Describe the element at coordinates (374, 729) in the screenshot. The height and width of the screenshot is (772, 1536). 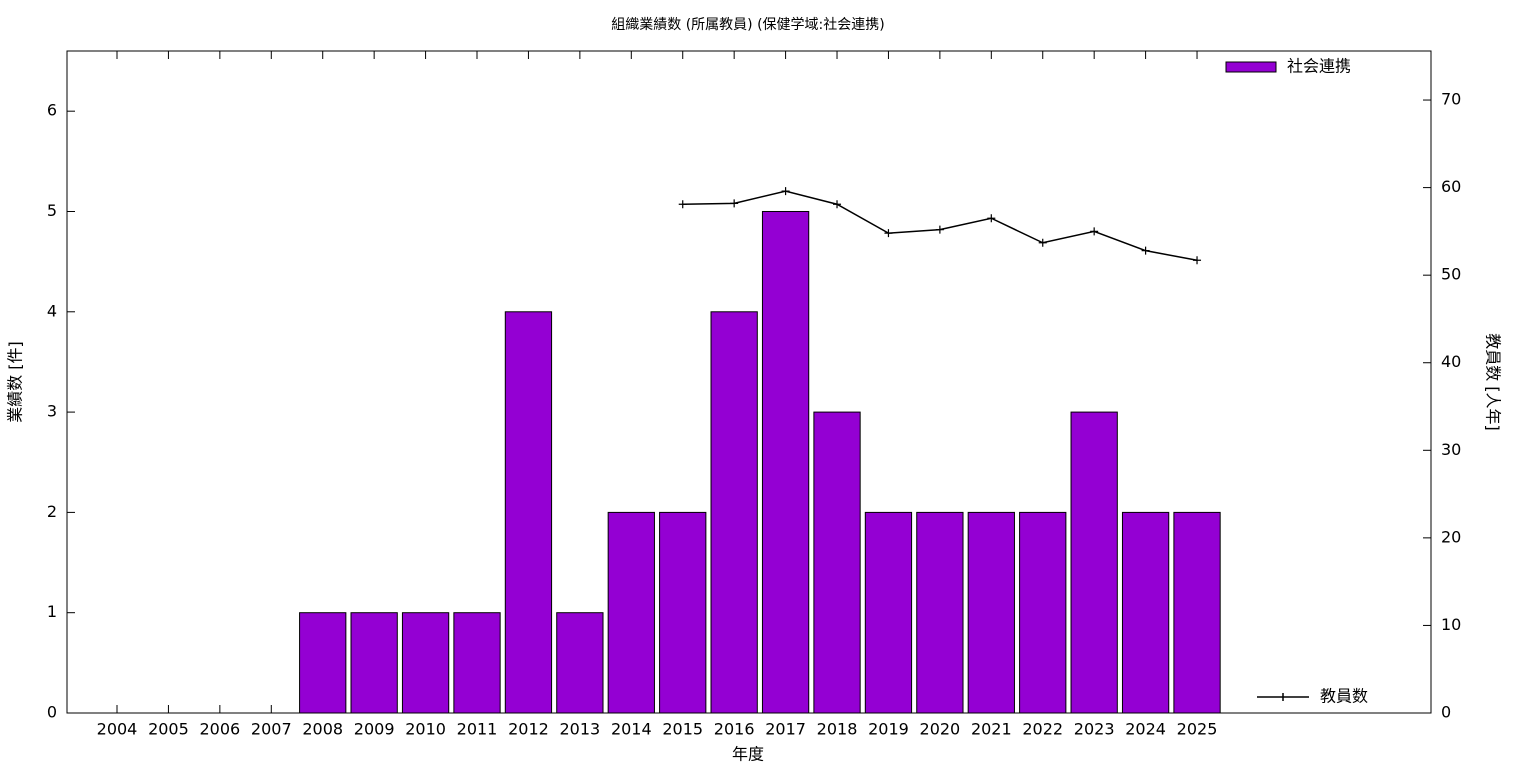
I see `x-tick-label: 2009` at that location.